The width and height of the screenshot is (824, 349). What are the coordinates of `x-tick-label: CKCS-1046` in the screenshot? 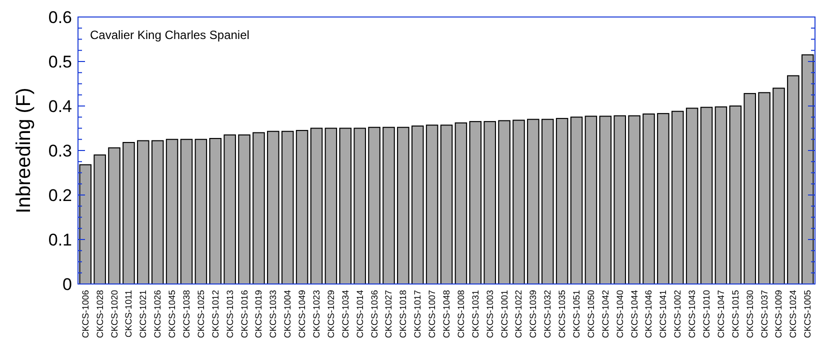 It's located at (649, 314).